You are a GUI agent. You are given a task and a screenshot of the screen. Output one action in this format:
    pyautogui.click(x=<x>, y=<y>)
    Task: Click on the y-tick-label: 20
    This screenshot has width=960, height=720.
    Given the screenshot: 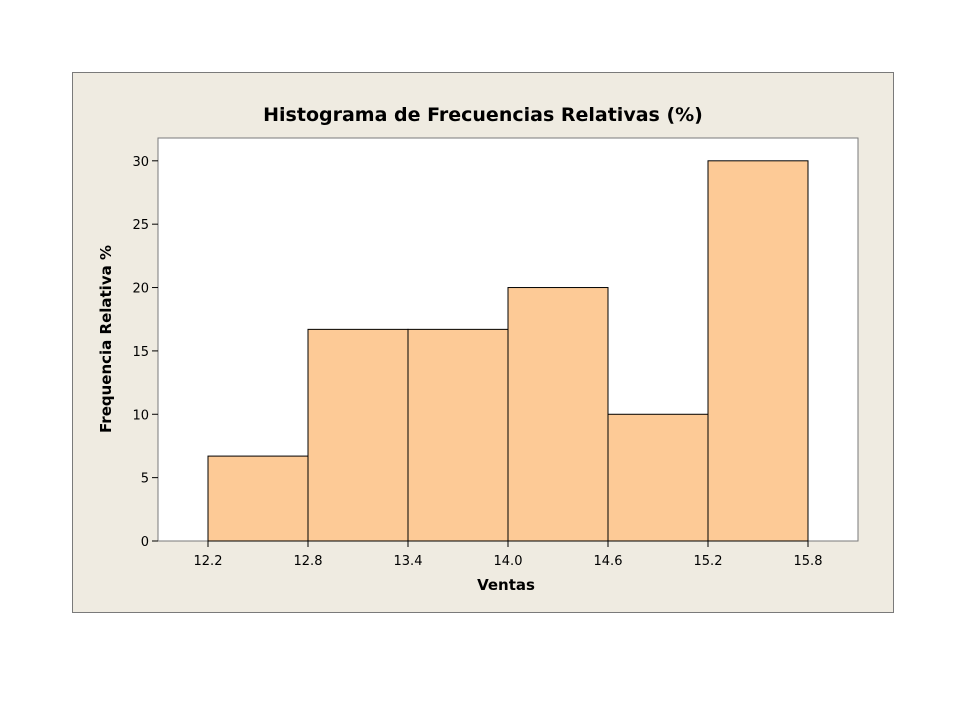 What is the action you would take?
    pyautogui.click(x=140, y=289)
    